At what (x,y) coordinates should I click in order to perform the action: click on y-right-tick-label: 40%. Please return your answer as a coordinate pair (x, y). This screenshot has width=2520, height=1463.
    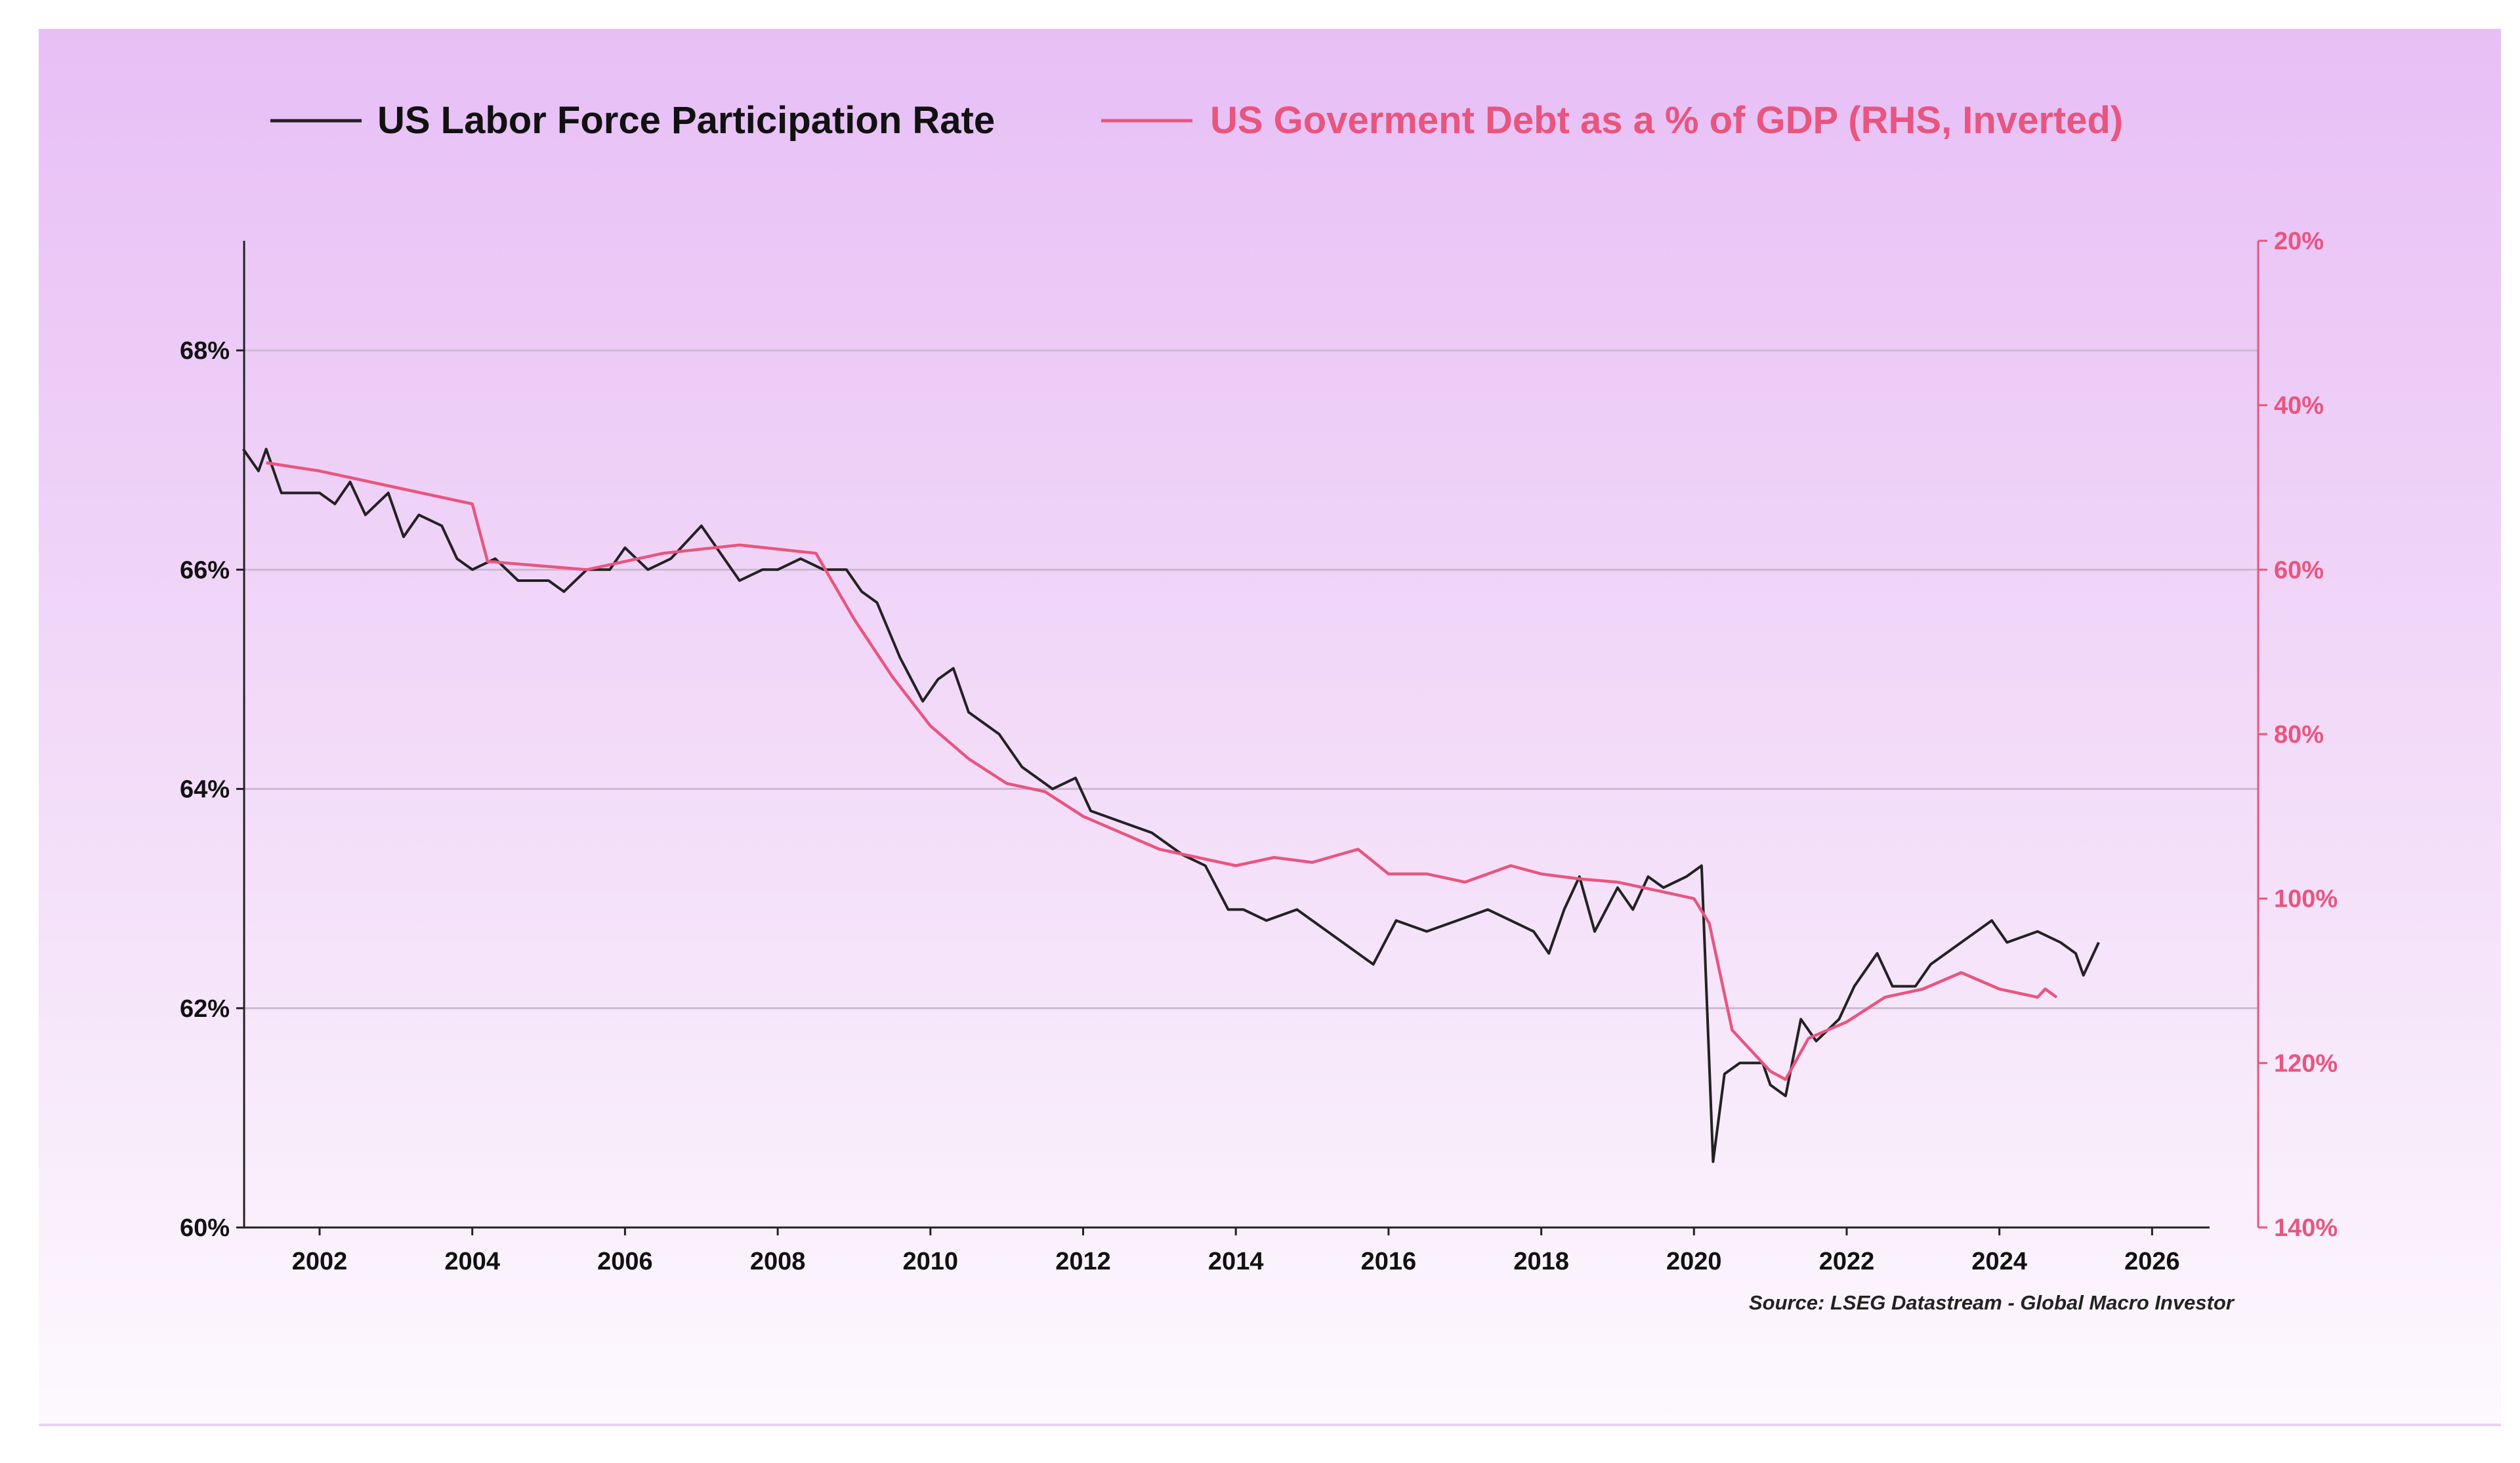
    Looking at the image, I should click on (2299, 406).